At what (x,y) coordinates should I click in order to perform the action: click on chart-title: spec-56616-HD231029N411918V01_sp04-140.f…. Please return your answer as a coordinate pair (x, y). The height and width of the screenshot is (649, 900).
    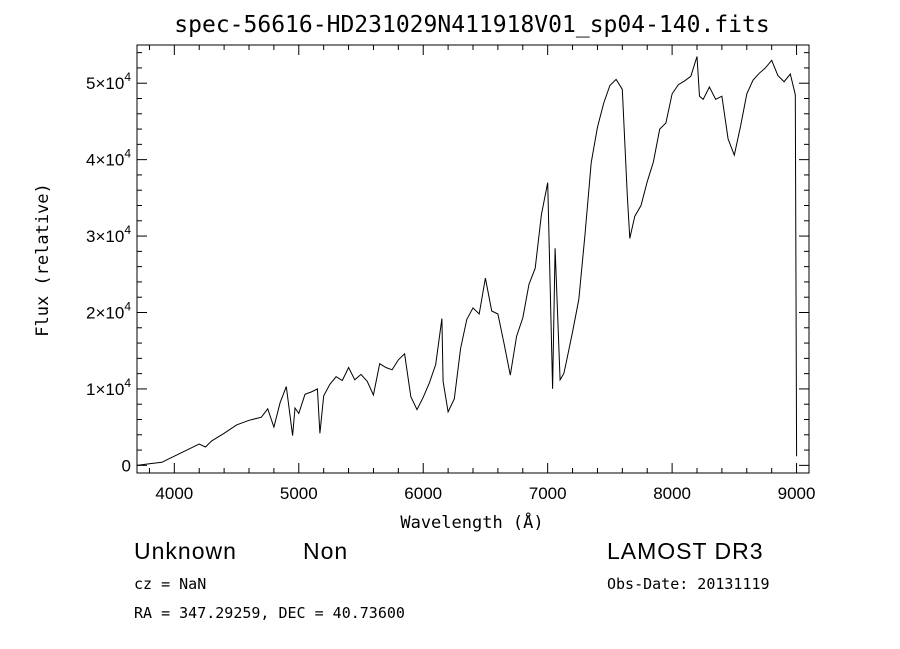
    Looking at the image, I should click on (471, 25).